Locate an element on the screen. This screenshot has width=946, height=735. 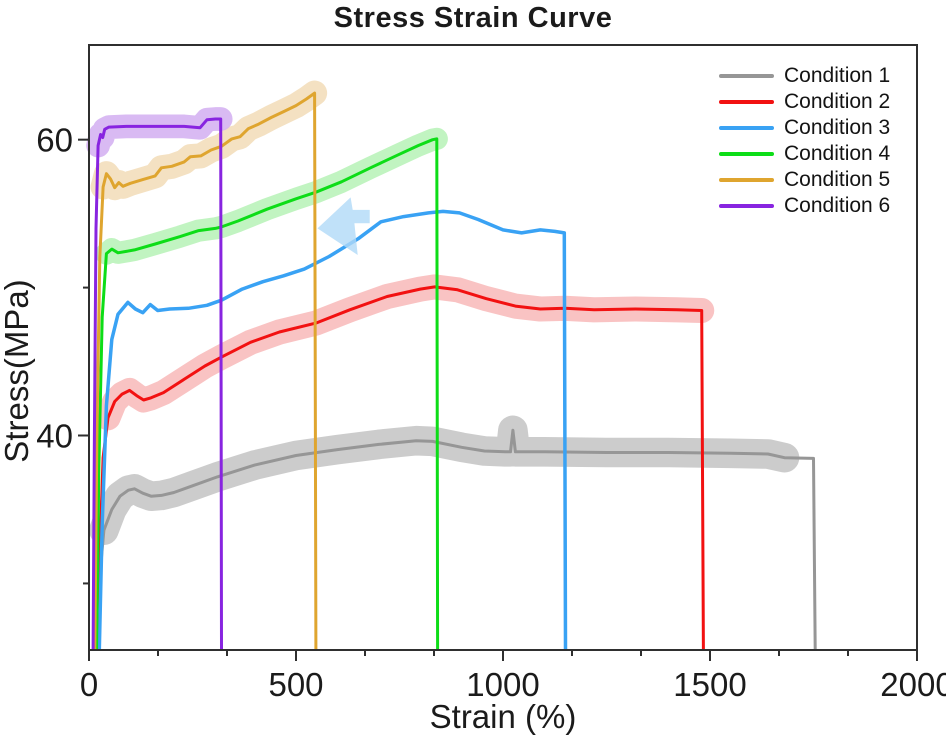
legend-label: Condition 2 is located at coordinates (837, 101).